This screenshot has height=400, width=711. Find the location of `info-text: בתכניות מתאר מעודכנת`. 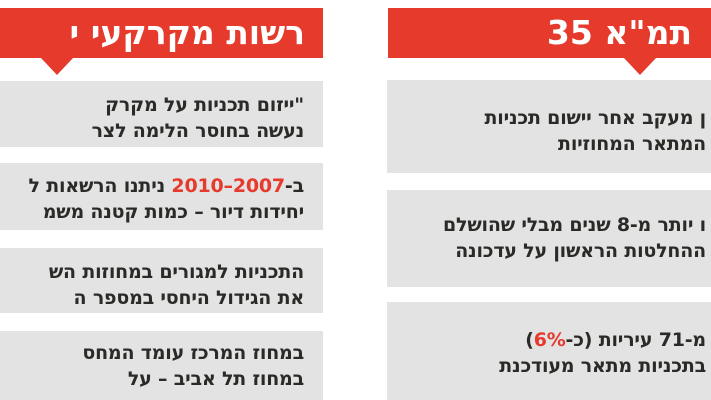

info-text: בתכניות מתאר מעודכנת is located at coordinates (602, 366).